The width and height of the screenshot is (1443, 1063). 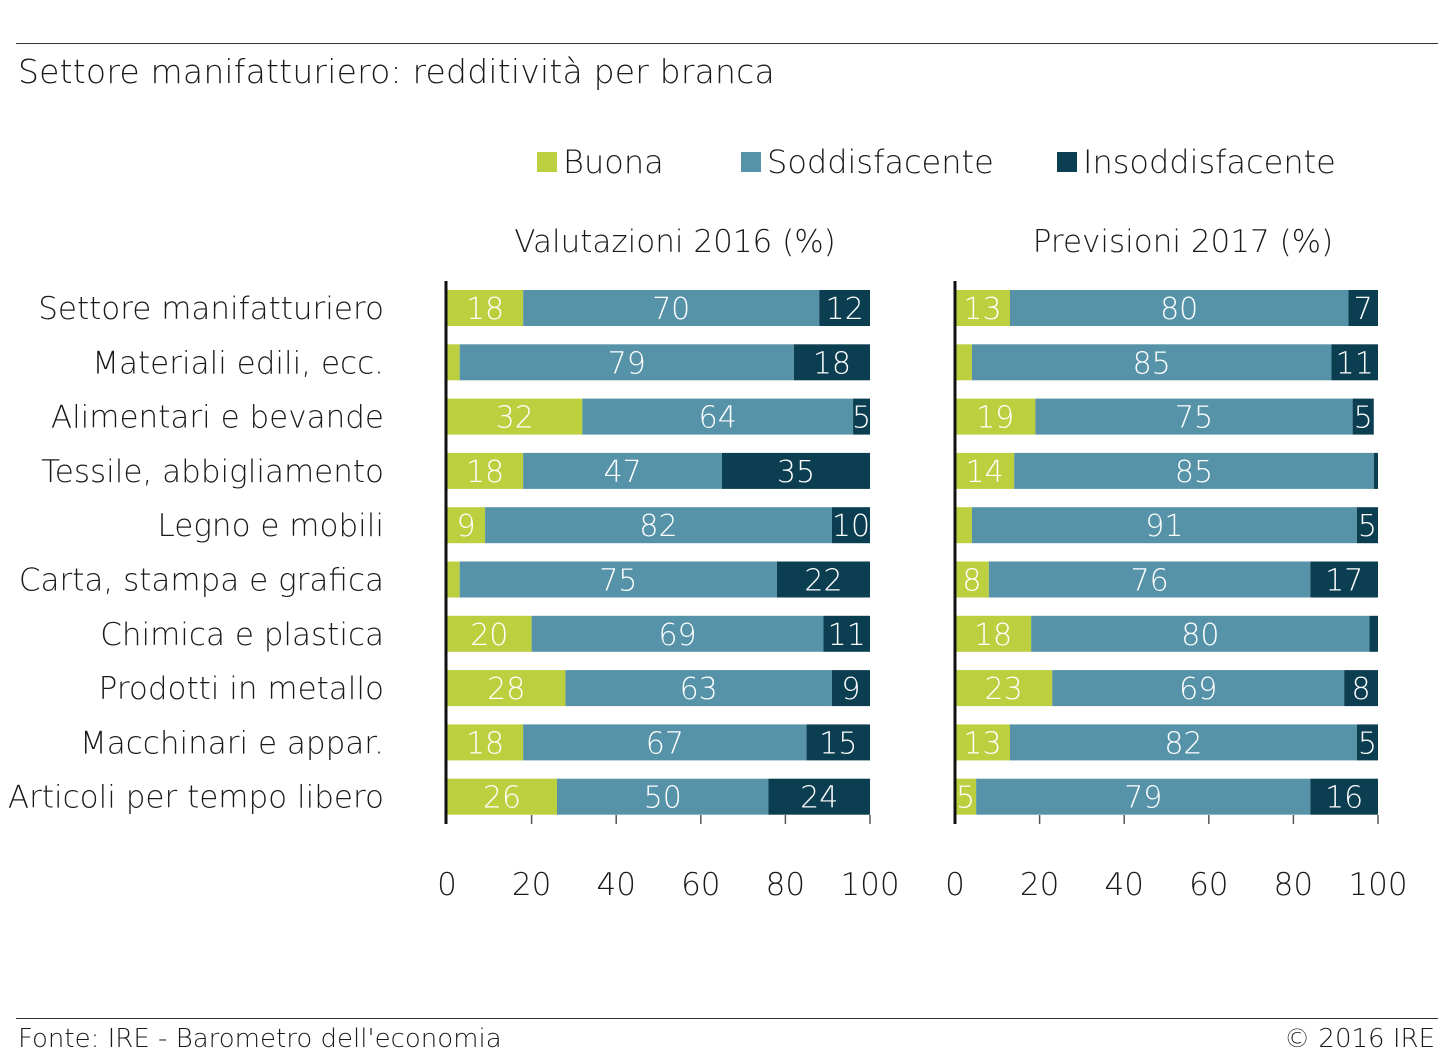 What do you see at coordinates (506, 689) in the screenshot?
I see `bar-value-label: 28` at bounding box center [506, 689].